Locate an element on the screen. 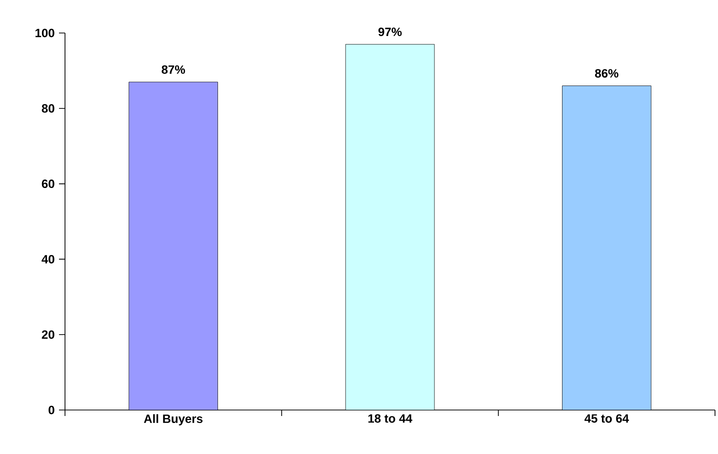 The height and width of the screenshot is (454, 718). y-tick-label: 20 is located at coordinates (48, 334).